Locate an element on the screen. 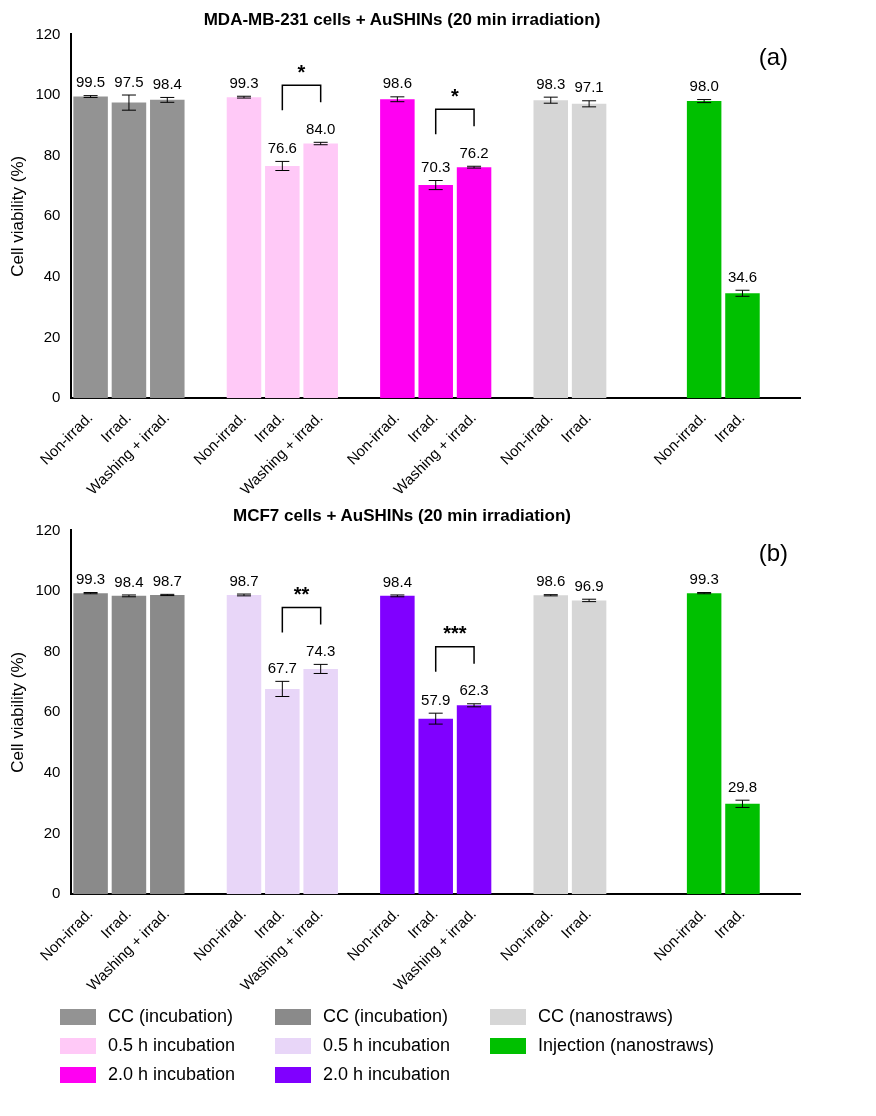 The image size is (876, 1116). data-label: 97.1 is located at coordinates (589, 87).